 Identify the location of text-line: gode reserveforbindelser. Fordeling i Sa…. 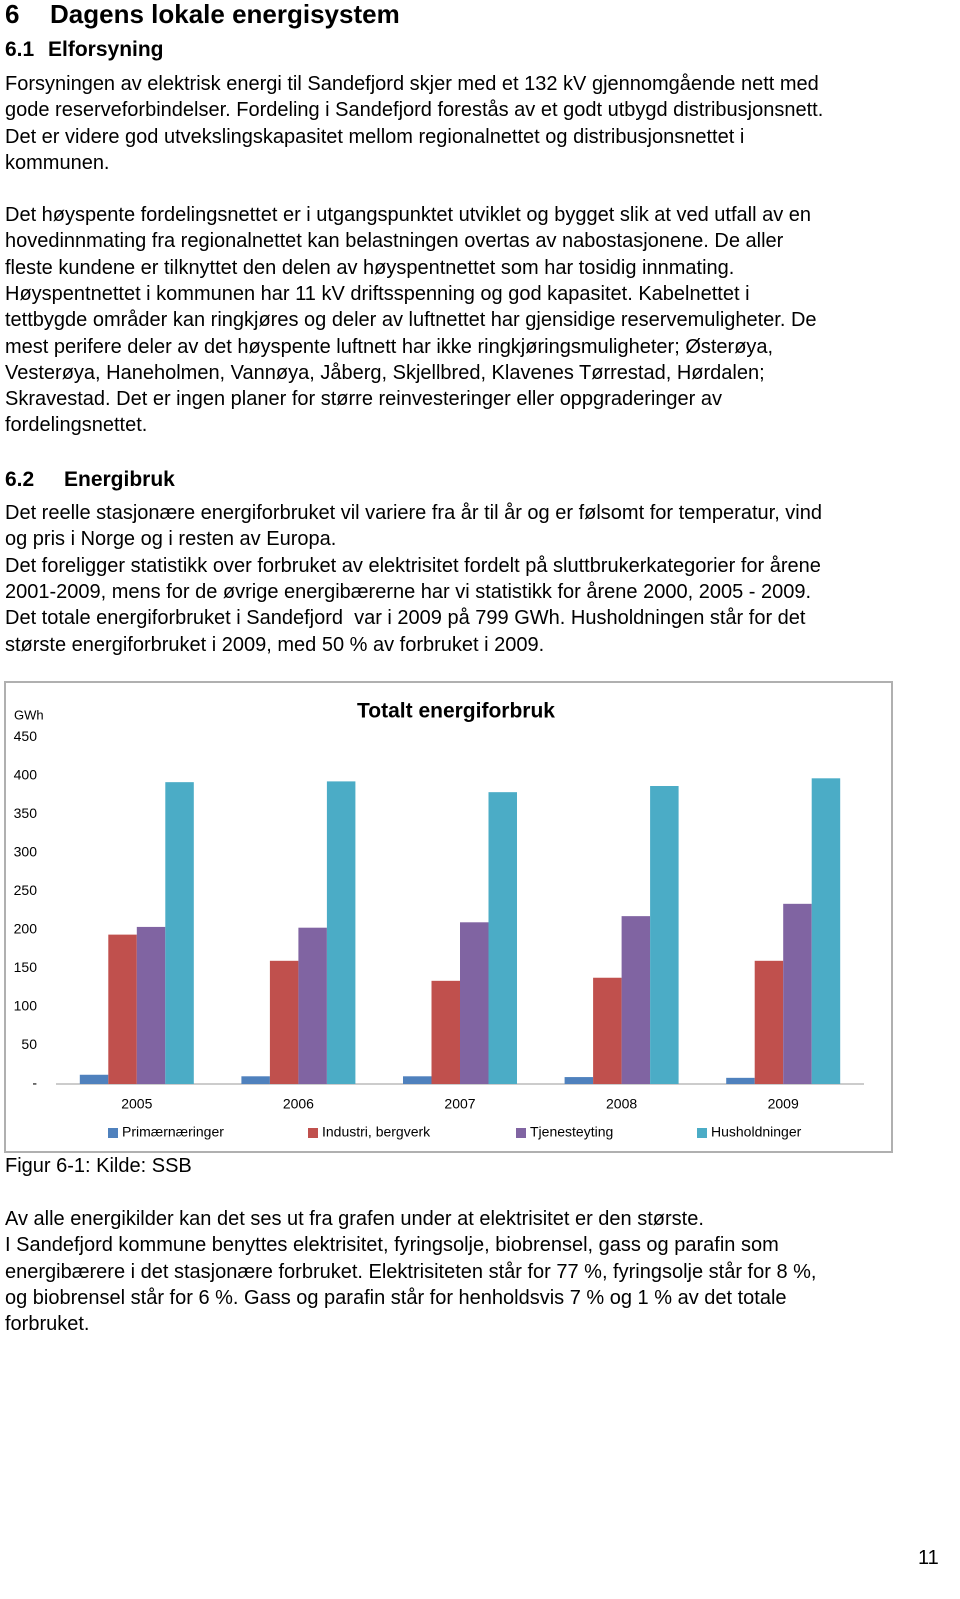
(414, 110).